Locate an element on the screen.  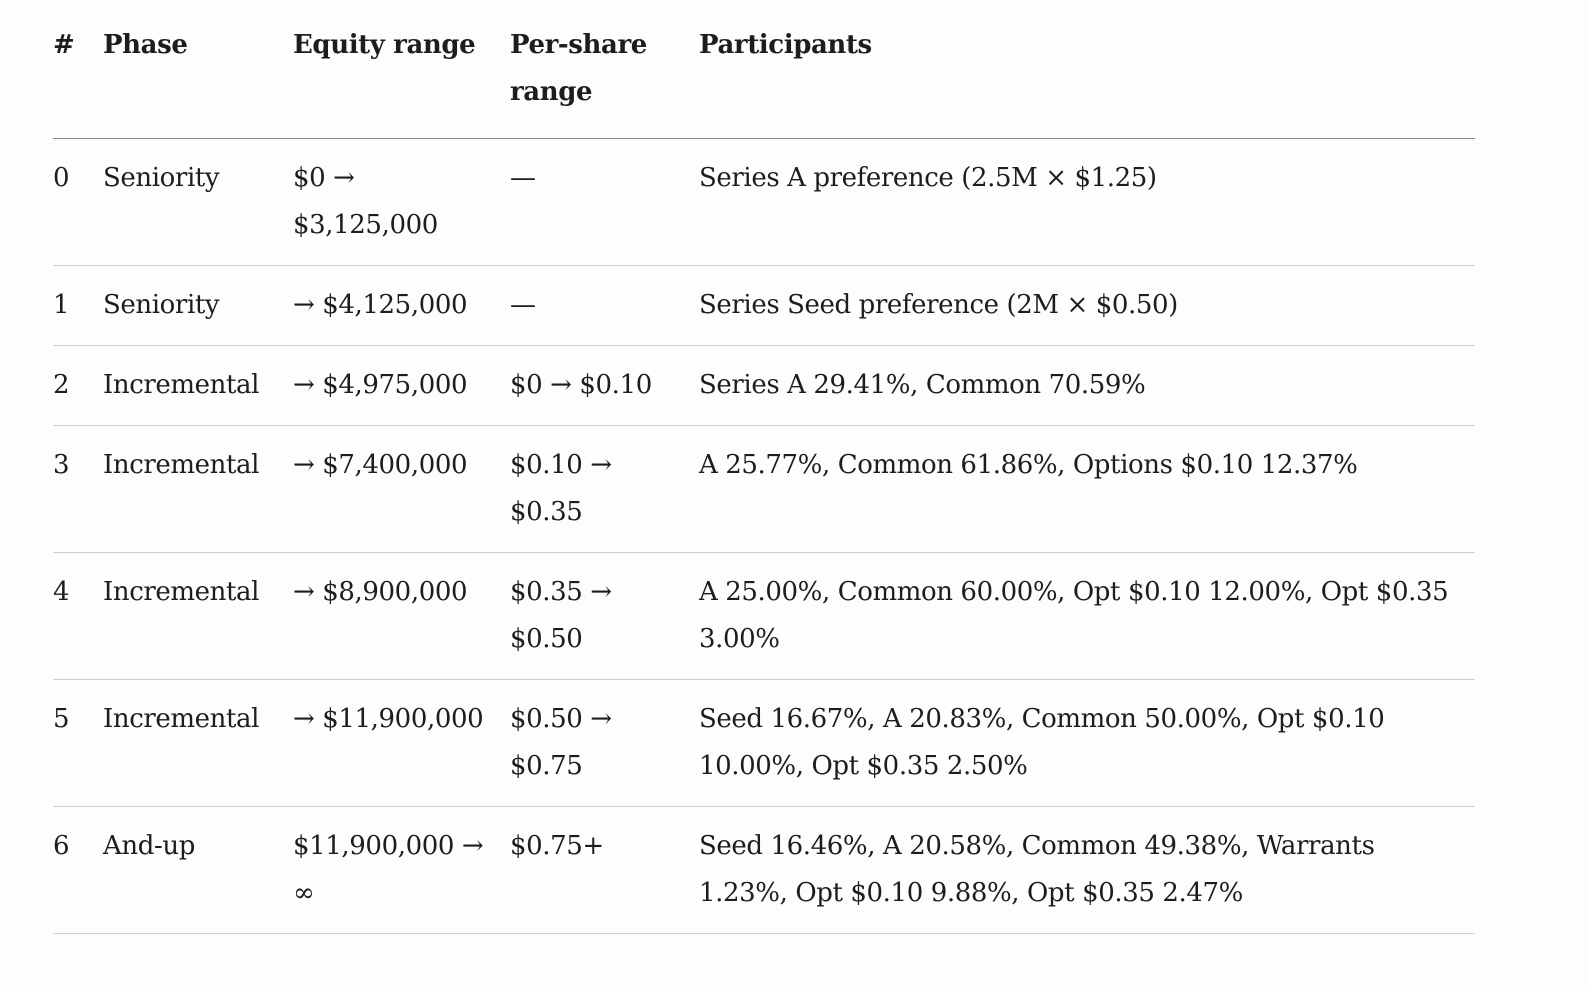
header-per-share-range: Per-share range is located at coordinates (604, 80).